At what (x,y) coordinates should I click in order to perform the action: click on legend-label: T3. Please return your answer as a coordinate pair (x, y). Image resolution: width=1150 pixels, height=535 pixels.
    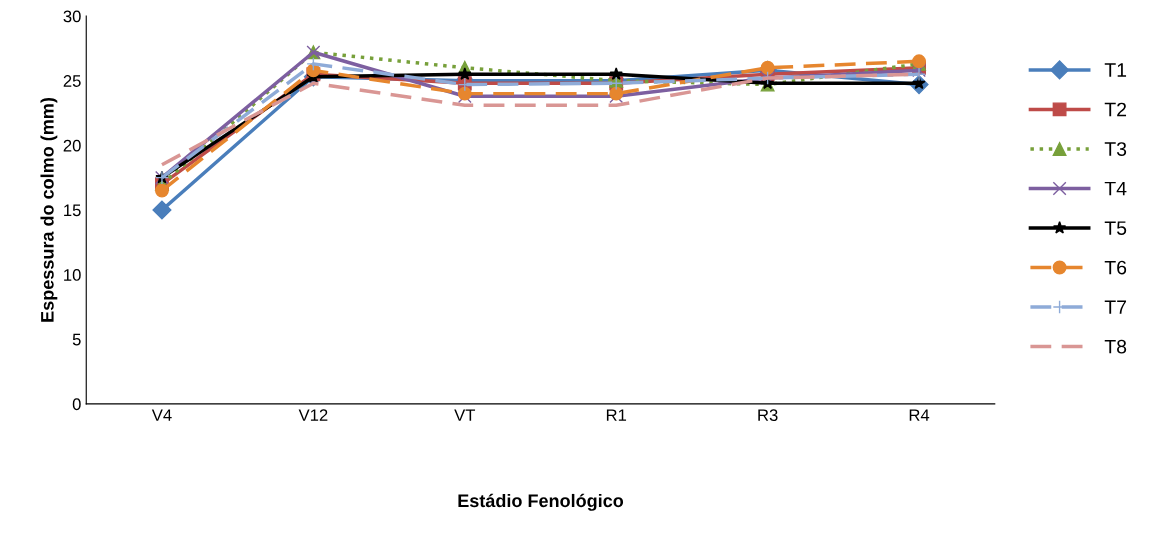
    Looking at the image, I should click on (1115, 149).